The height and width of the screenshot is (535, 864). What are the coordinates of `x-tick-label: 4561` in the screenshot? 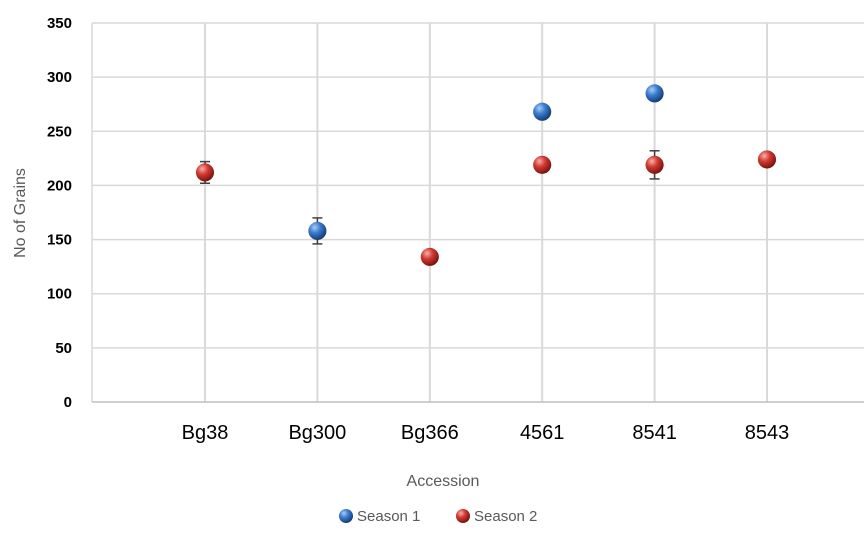 It's located at (542, 433).